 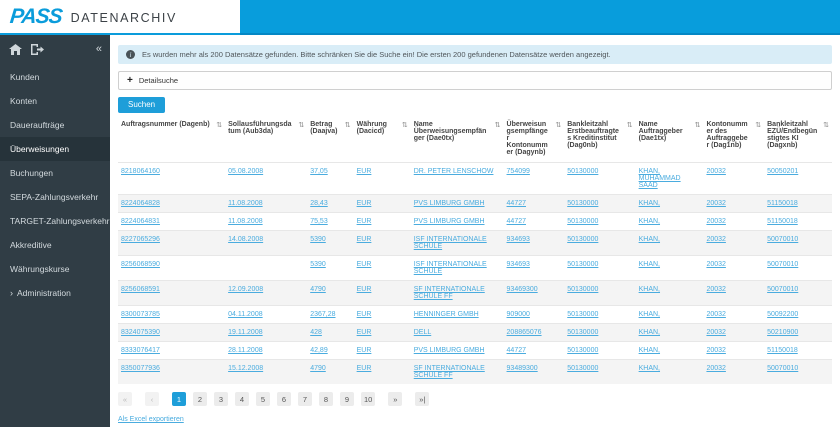 What do you see at coordinates (318, 368) in the screenshot?
I see `cell-link: 4790` at bounding box center [318, 368].